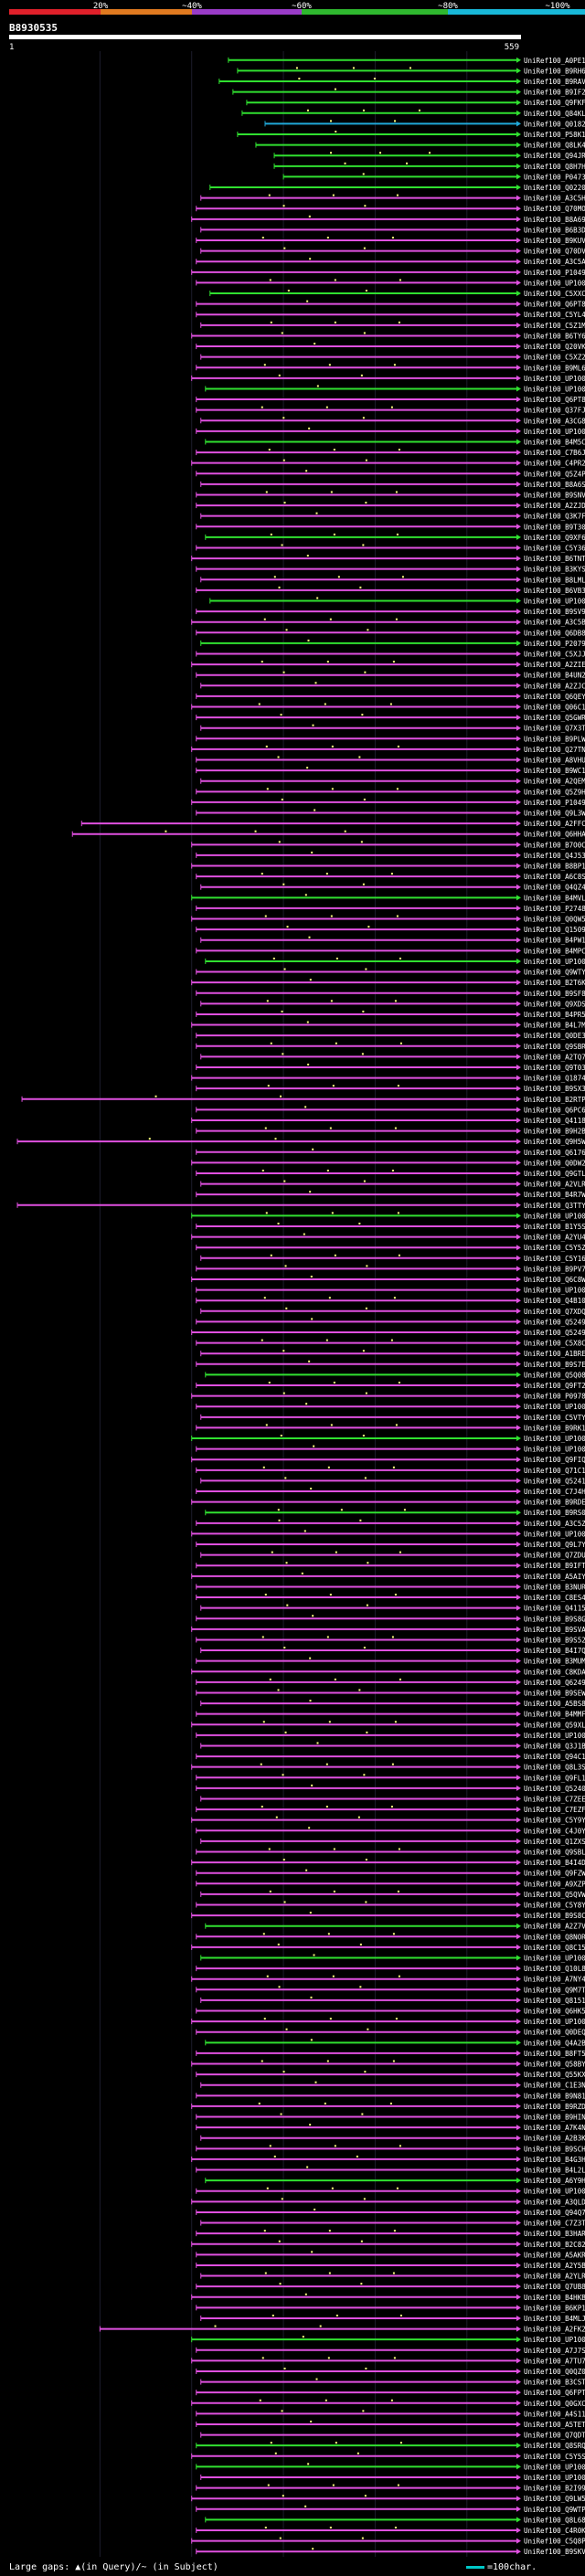 The width and height of the screenshot is (585, 2576). What do you see at coordinates (554, 103) in the screenshot?
I see `hit-label: UniRef100_Q9FKF5` at bounding box center [554, 103].